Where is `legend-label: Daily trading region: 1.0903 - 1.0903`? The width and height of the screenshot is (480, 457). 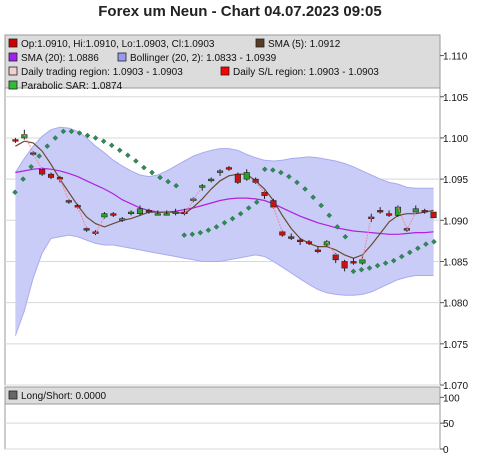
legend-label: Daily trading region: 1.0903 - 1.0903 is located at coordinates (102, 72).